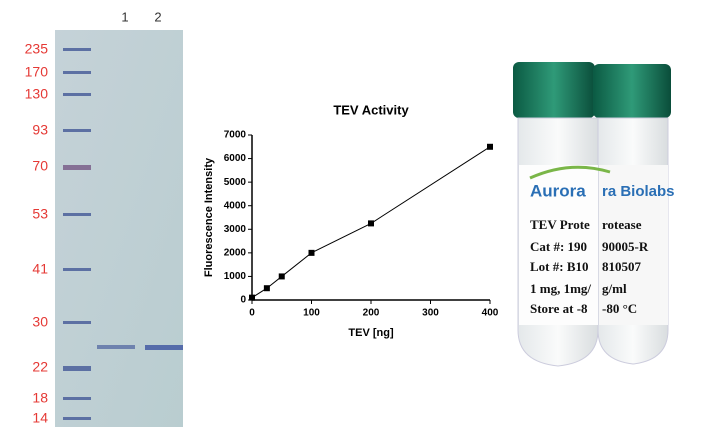 This screenshot has width=708, height=446. I want to click on marker-label: 41, so click(40, 269).